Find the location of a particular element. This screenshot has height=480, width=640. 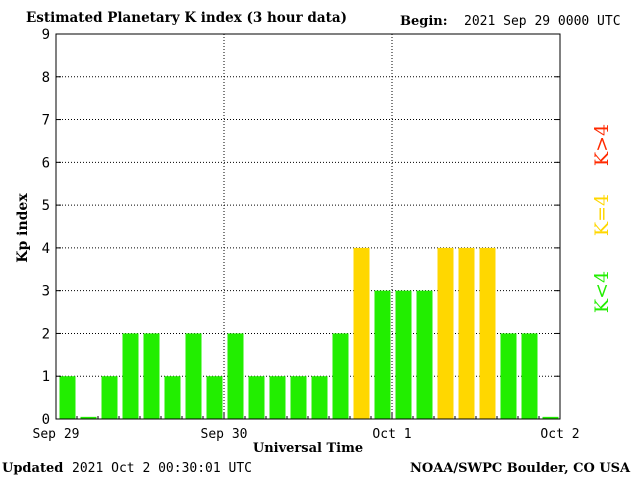

y-axis-label: Kp index is located at coordinates (23, 228).